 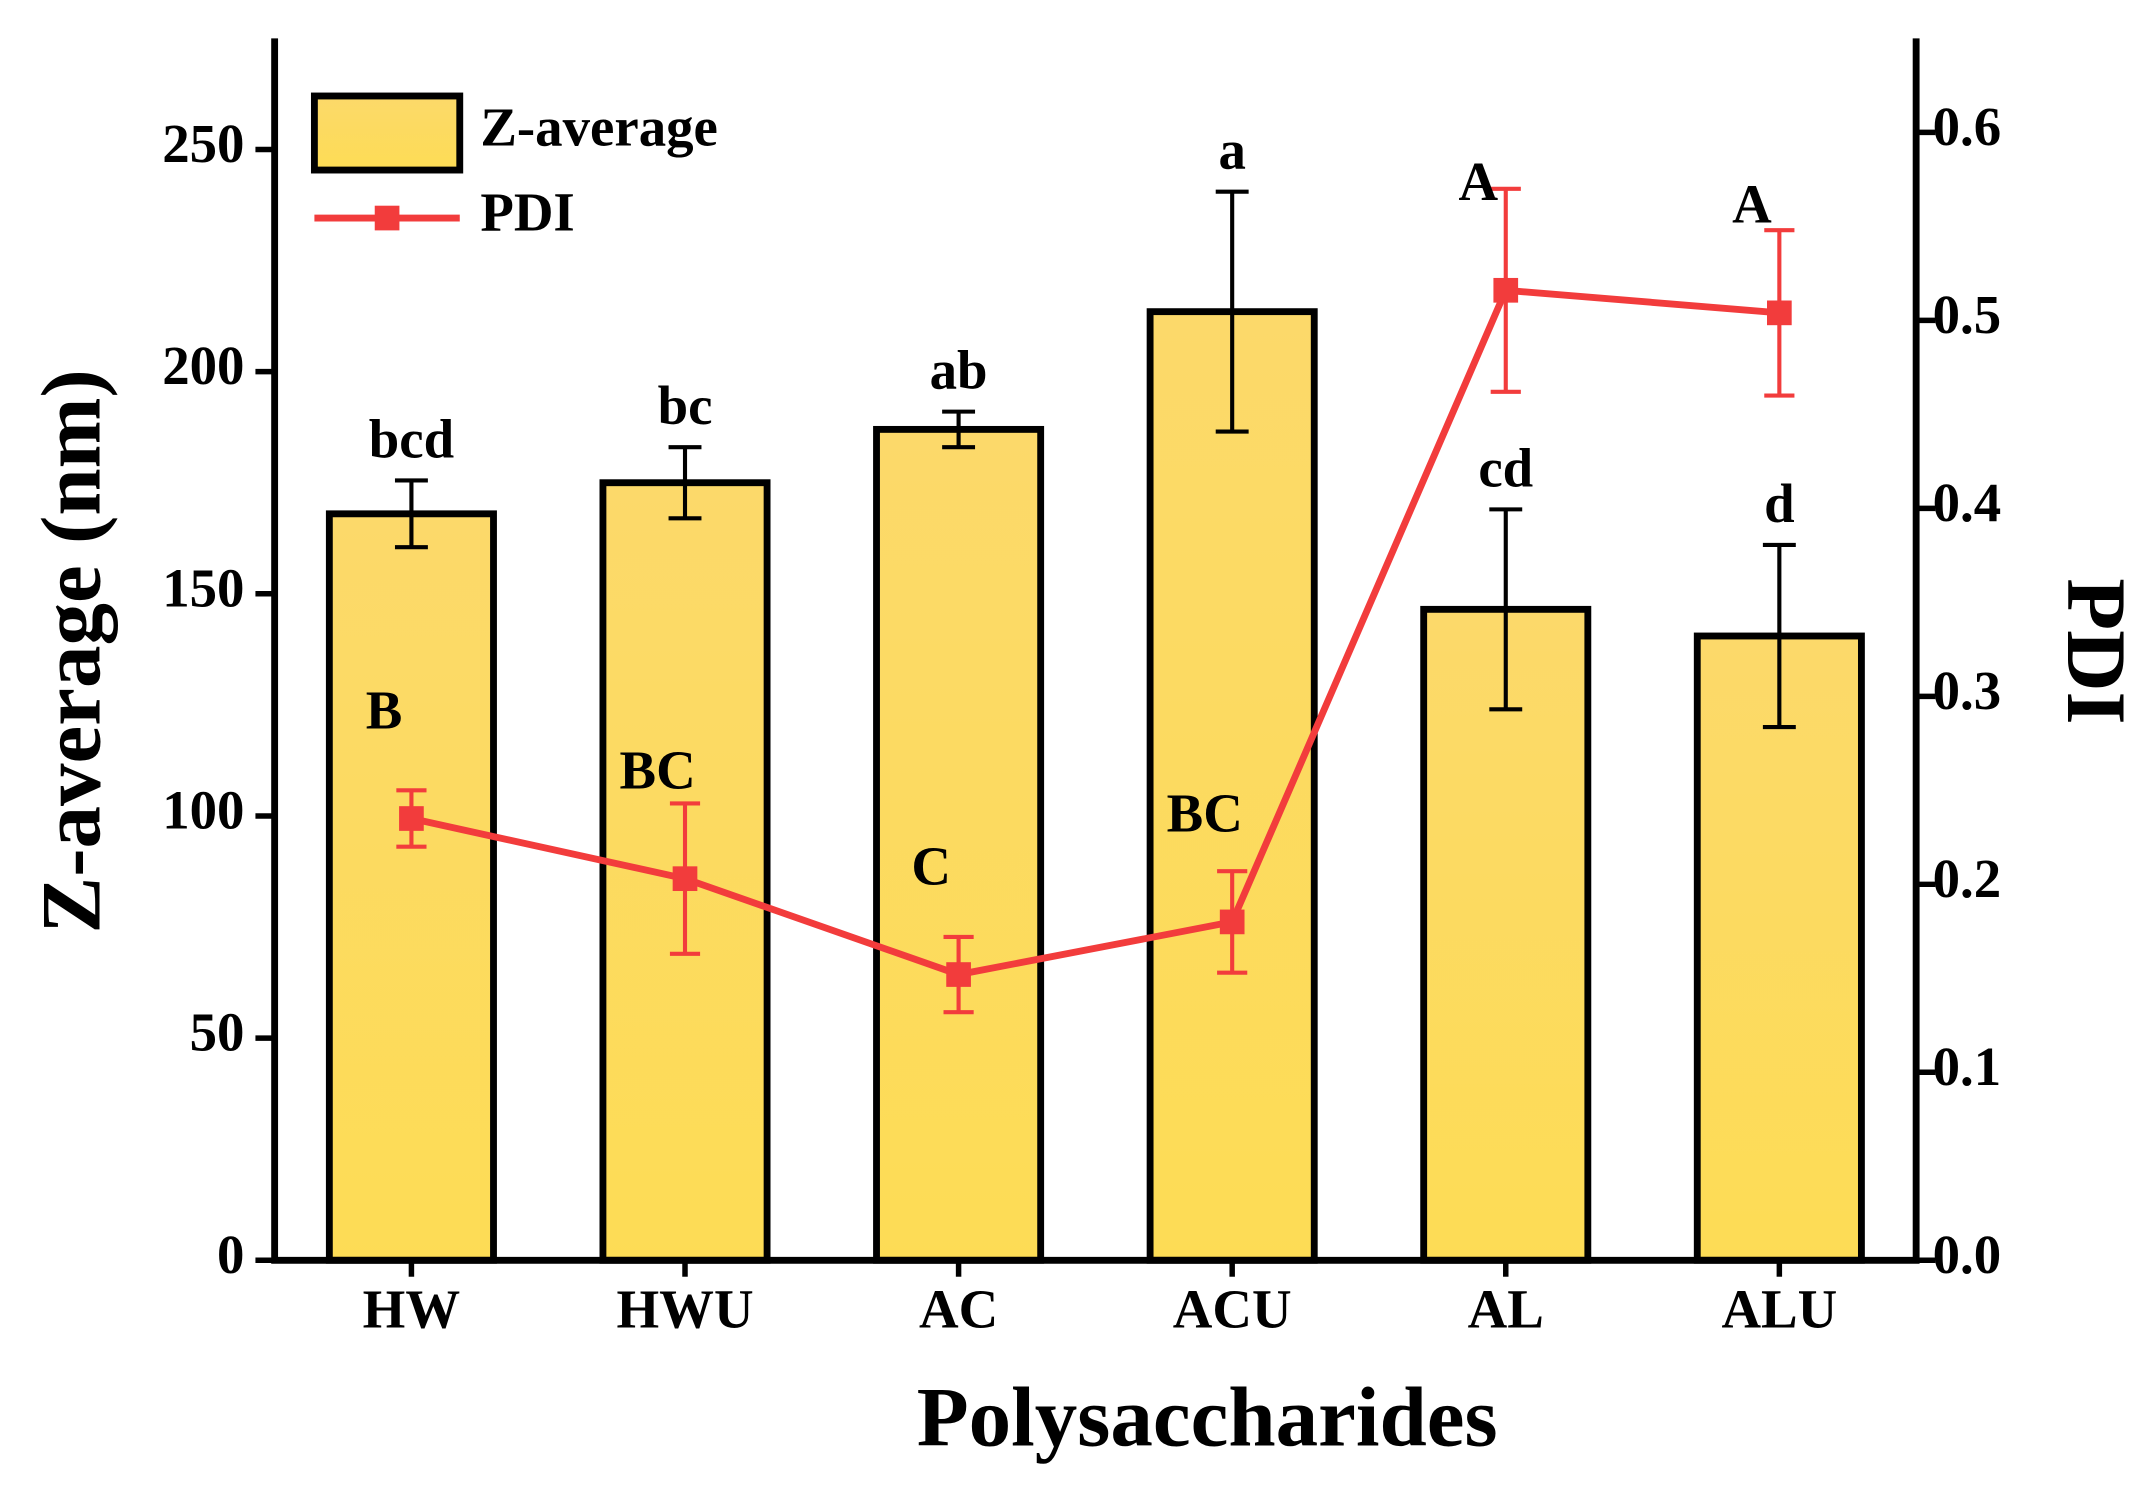 What do you see at coordinates (412, 1309) in the screenshot?
I see `x-tick-label: HW` at bounding box center [412, 1309].